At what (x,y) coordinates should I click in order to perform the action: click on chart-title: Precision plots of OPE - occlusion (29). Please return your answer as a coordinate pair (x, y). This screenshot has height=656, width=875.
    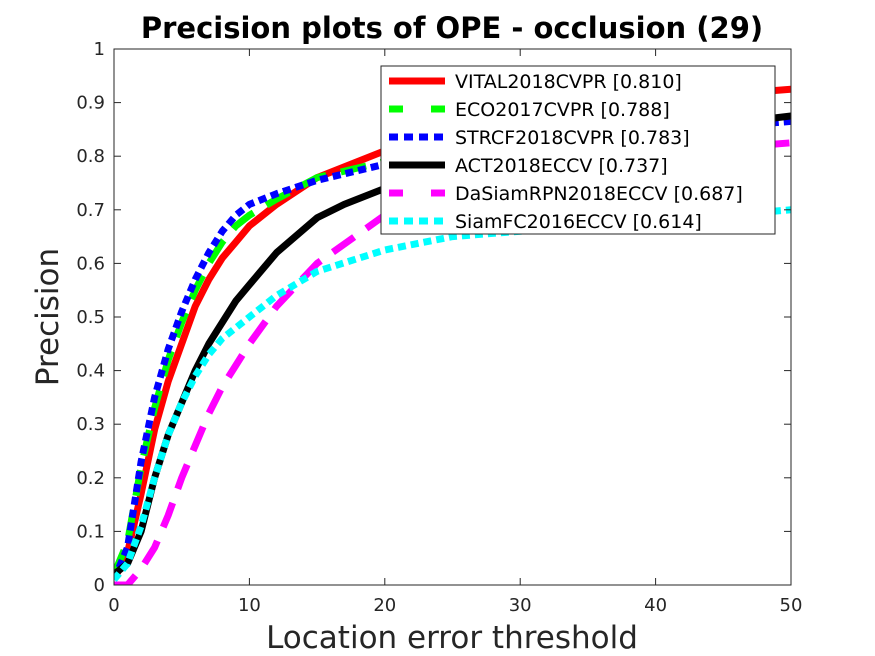
    Looking at the image, I should click on (452, 28).